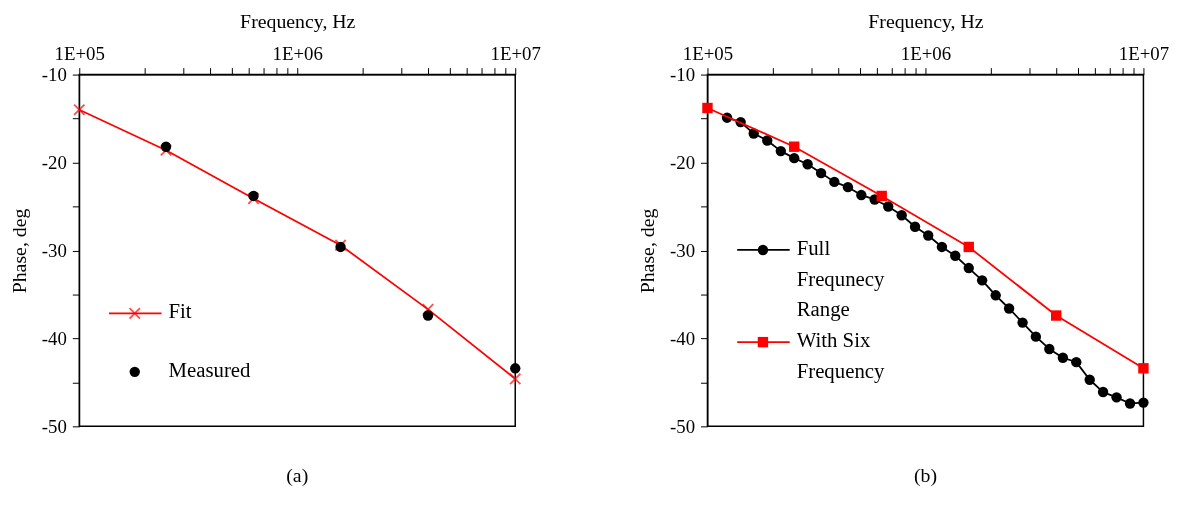 The image size is (1190, 520). Describe the element at coordinates (925, 475) in the screenshot. I see `text: (b)` at that location.